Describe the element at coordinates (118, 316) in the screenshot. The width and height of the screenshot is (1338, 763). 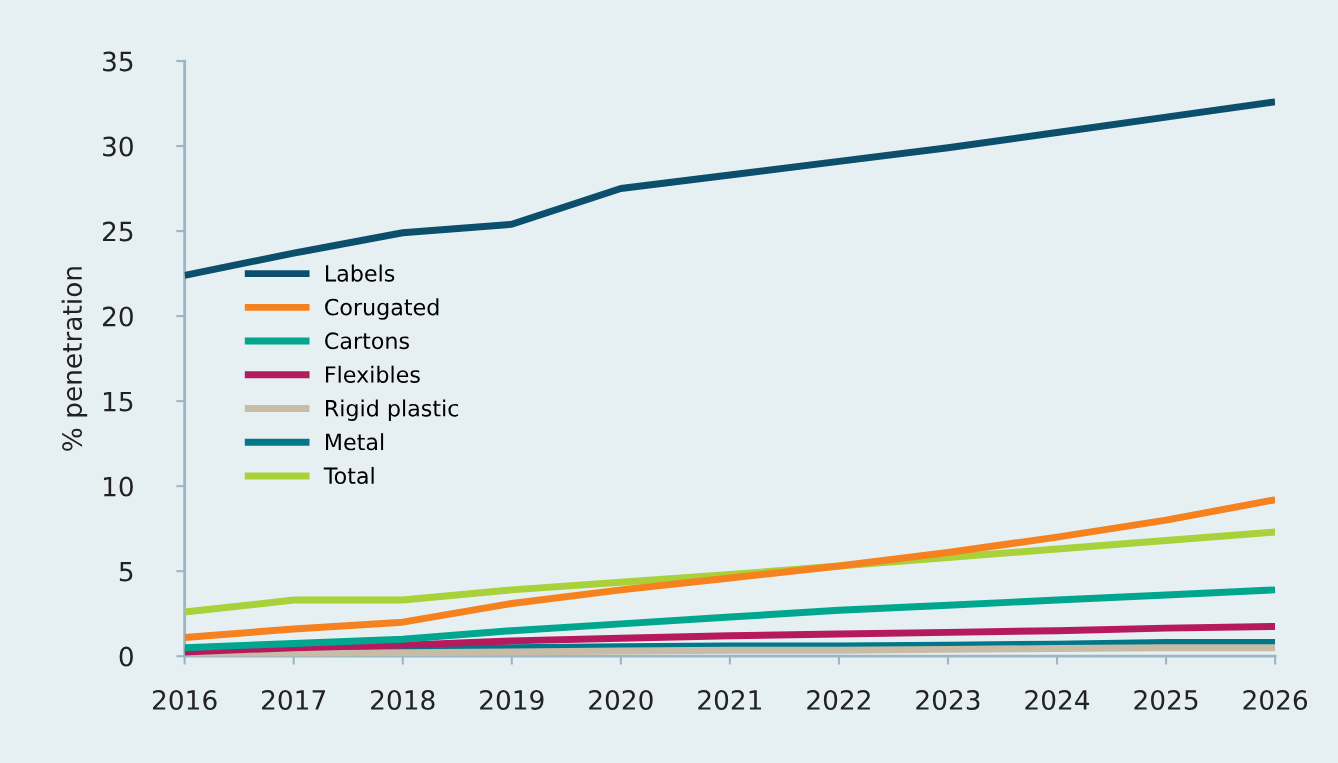
I see `y-tick-label: 20` at that location.